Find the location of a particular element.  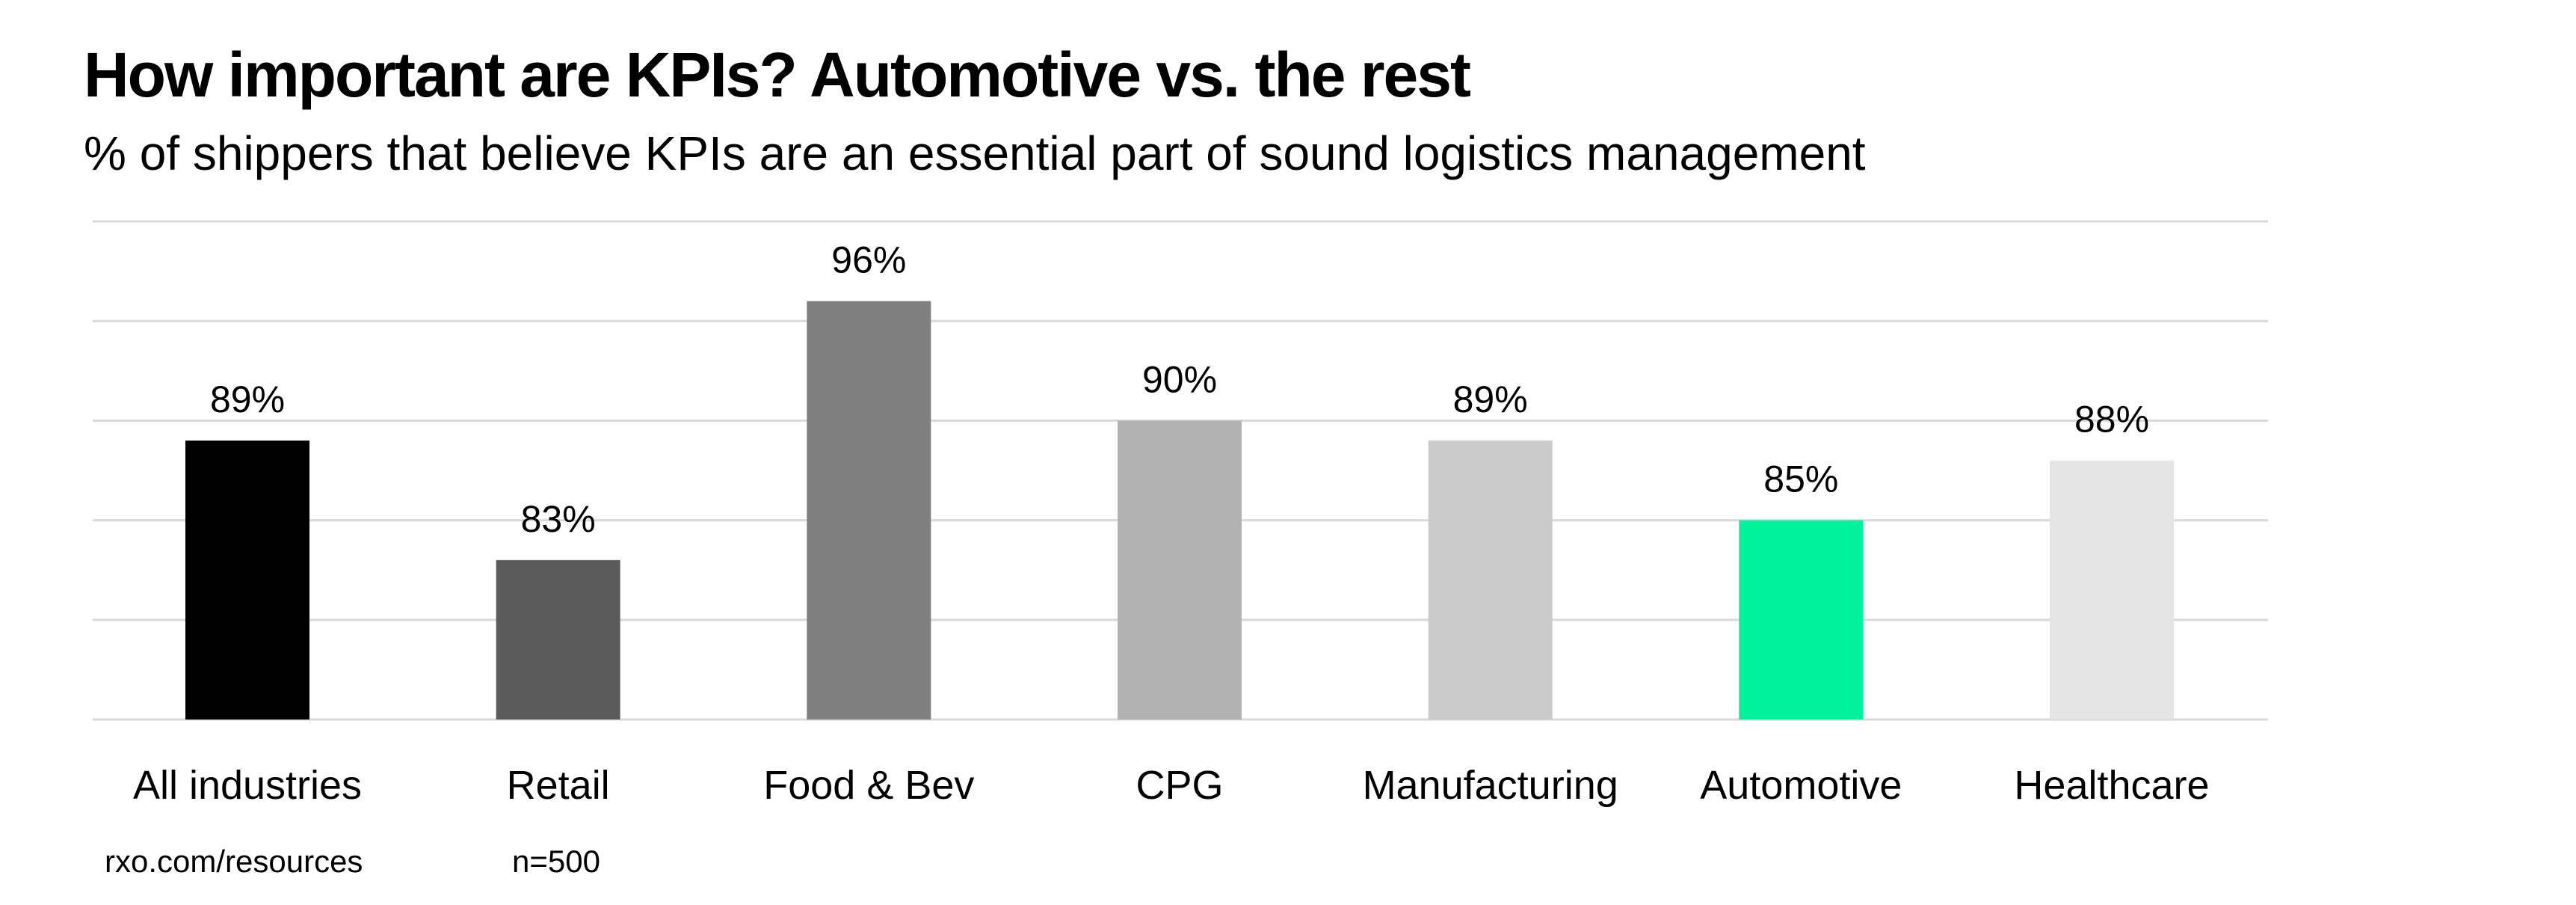

bar-cpg is located at coordinates (1180, 570).